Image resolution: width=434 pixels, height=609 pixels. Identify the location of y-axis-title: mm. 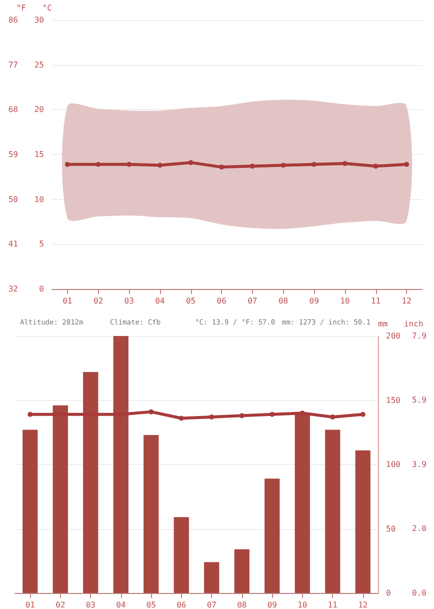
(383, 324).